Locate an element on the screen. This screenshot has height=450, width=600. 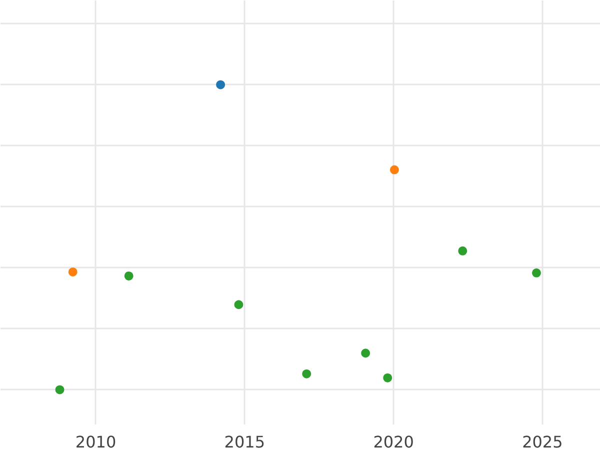
x-tick-label: 2020 is located at coordinates (393, 441).